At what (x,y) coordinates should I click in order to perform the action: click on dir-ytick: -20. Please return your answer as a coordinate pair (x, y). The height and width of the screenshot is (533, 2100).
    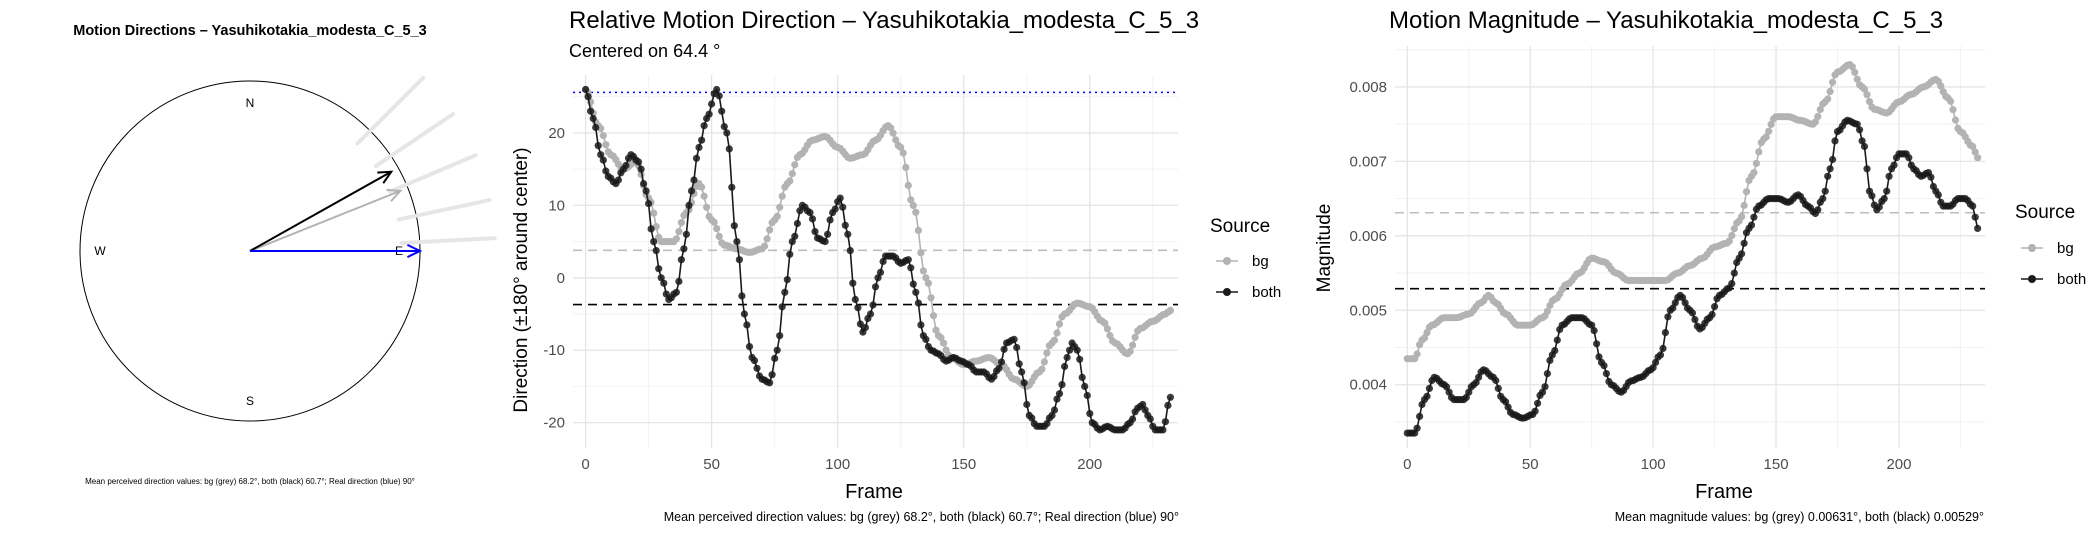
    Looking at the image, I should click on (554, 423).